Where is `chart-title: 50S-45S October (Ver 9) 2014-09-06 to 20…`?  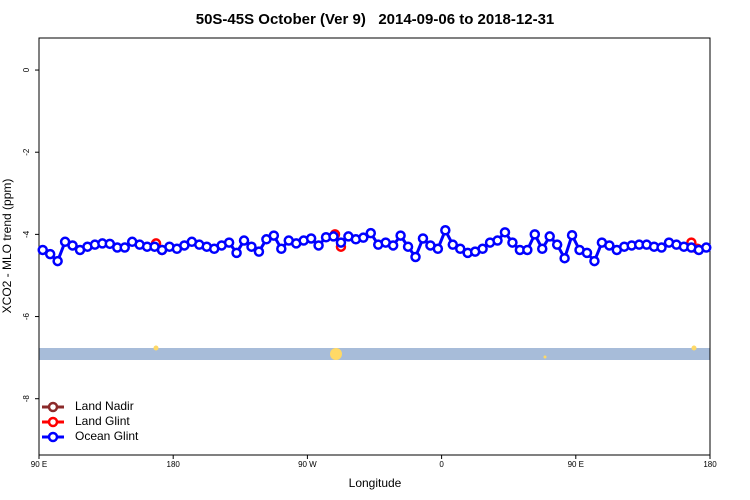
chart-title: 50S-45S October (Ver 9) 2014-09-06 to 20… is located at coordinates (375, 19).